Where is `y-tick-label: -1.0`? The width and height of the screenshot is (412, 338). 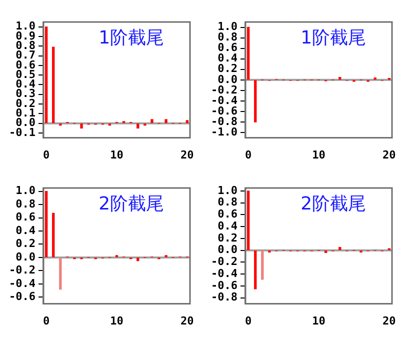
y-tick-label: -1.0 is located at coordinates (224, 131).